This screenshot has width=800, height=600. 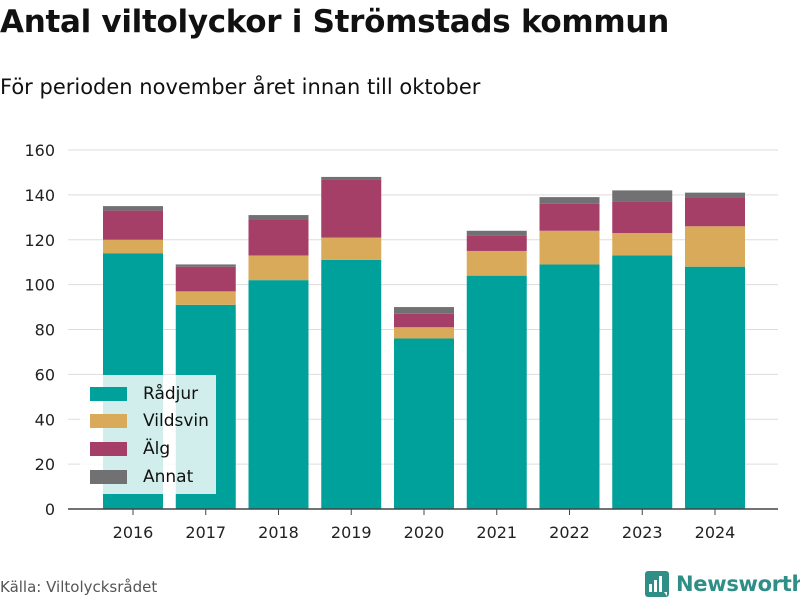 I want to click on legend-item-radjur: Rådjur, so click(x=144, y=394).